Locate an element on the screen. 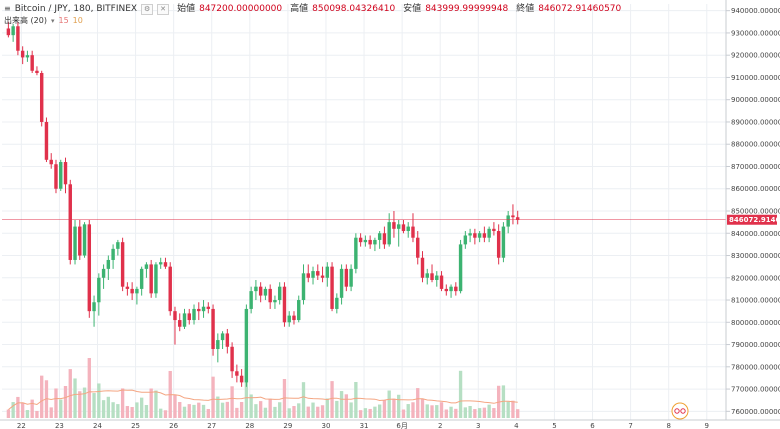 The width and height of the screenshot is (780, 429). y-tick-label: 820000.00000000 is located at coordinates (755, 278).